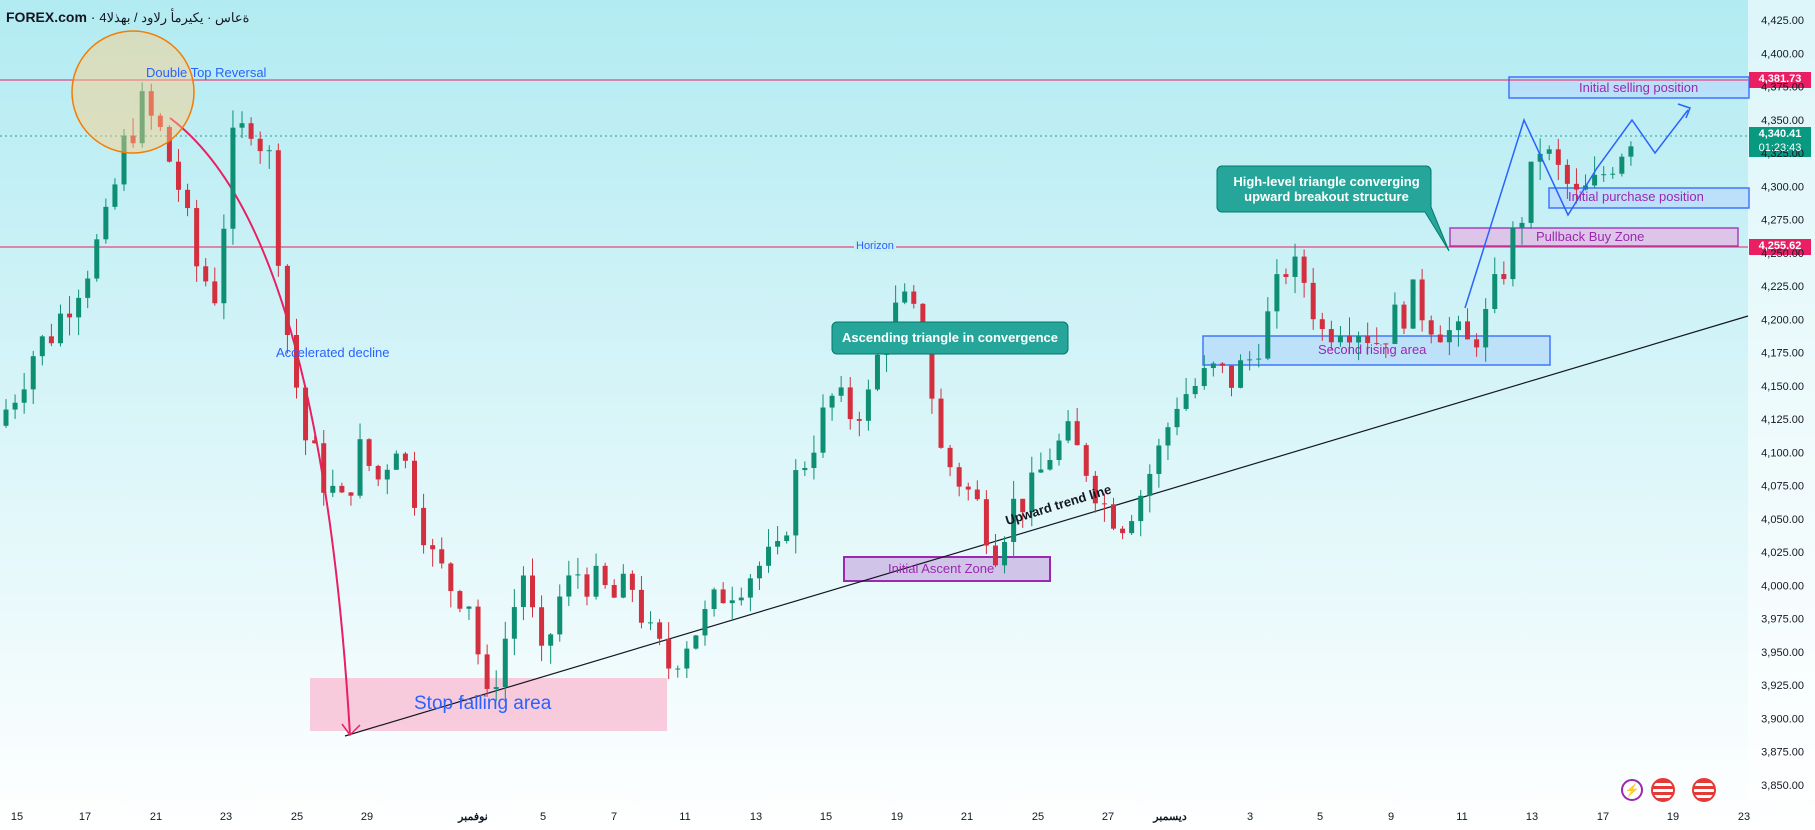 The image size is (1815, 830). What do you see at coordinates (1632, 790) in the screenshot?
I see `flash-icon: ⚡` at bounding box center [1632, 790].